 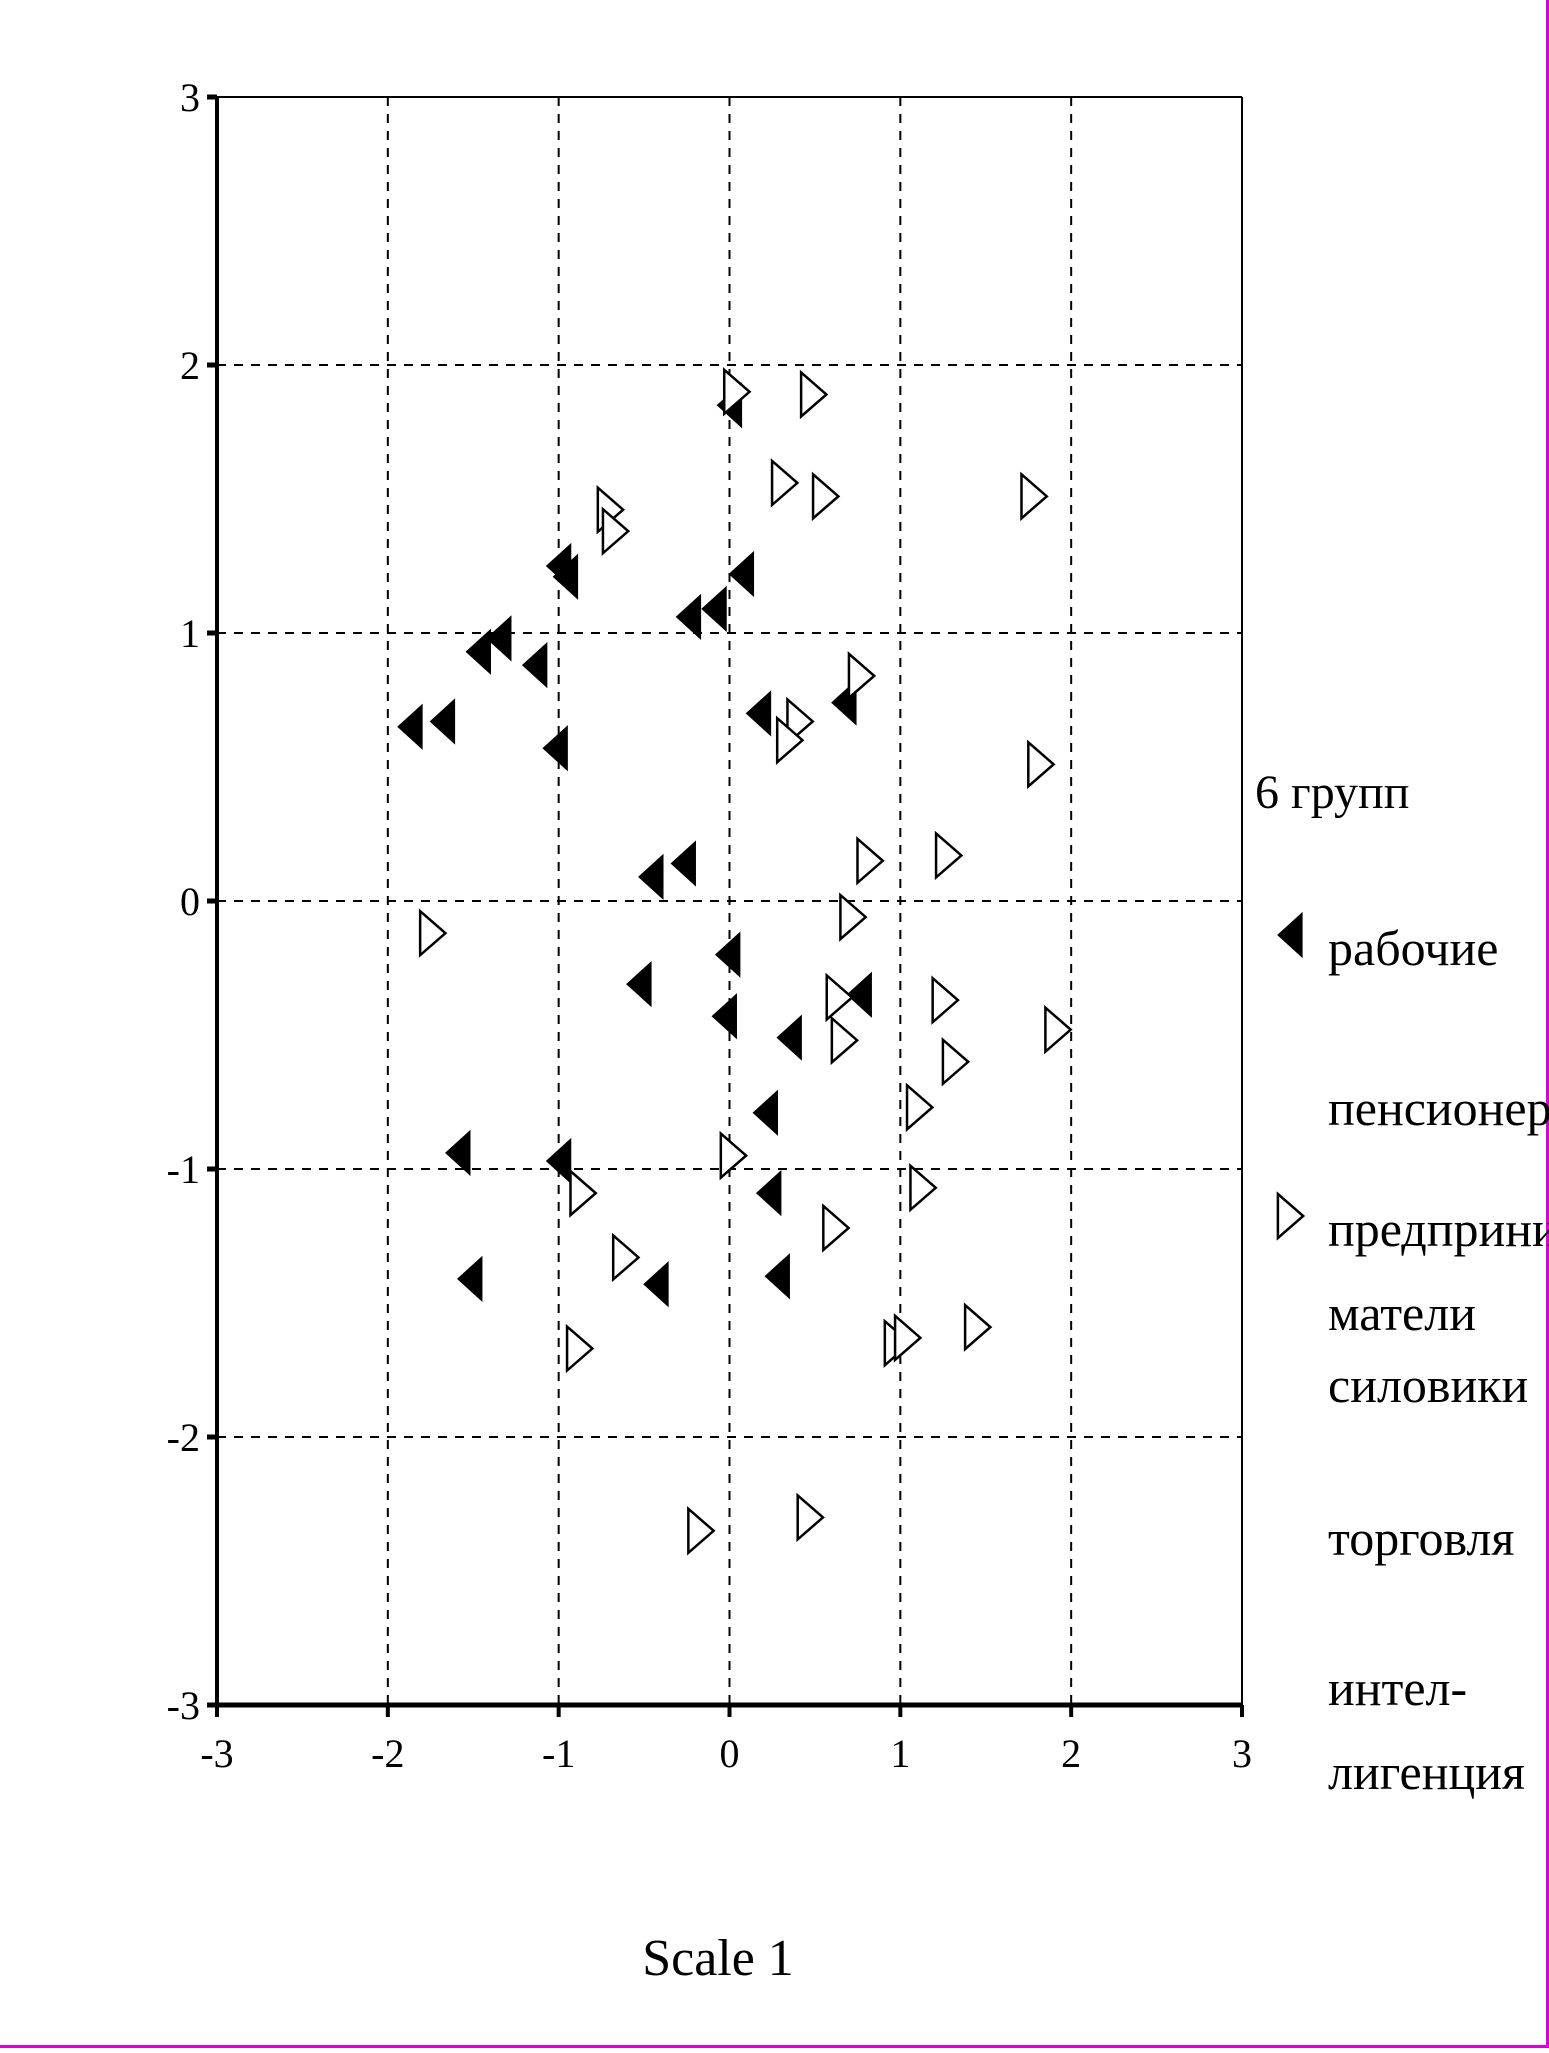 What do you see at coordinates (216, 1753) in the screenshot?
I see `x-tick-label: -3` at bounding box center [216, 1753].